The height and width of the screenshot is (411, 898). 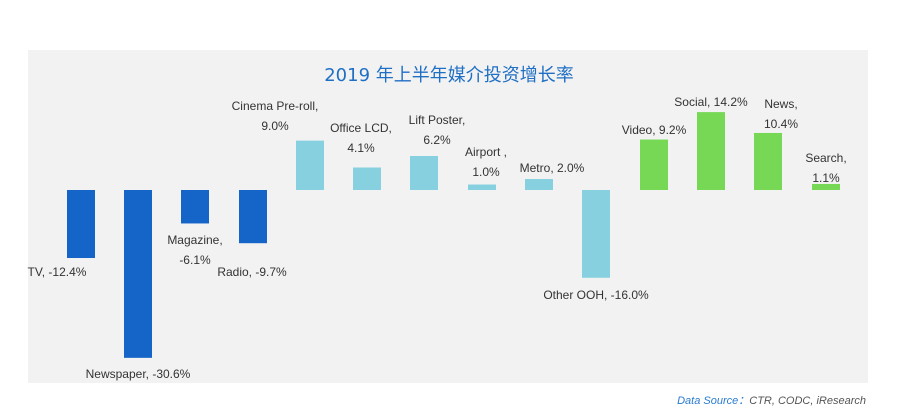 What do you see at coordinates (807, 401) in the screenshot?
I see `data-source-text: CTR, CODC, iResearch` at bounding box center [807, 401].